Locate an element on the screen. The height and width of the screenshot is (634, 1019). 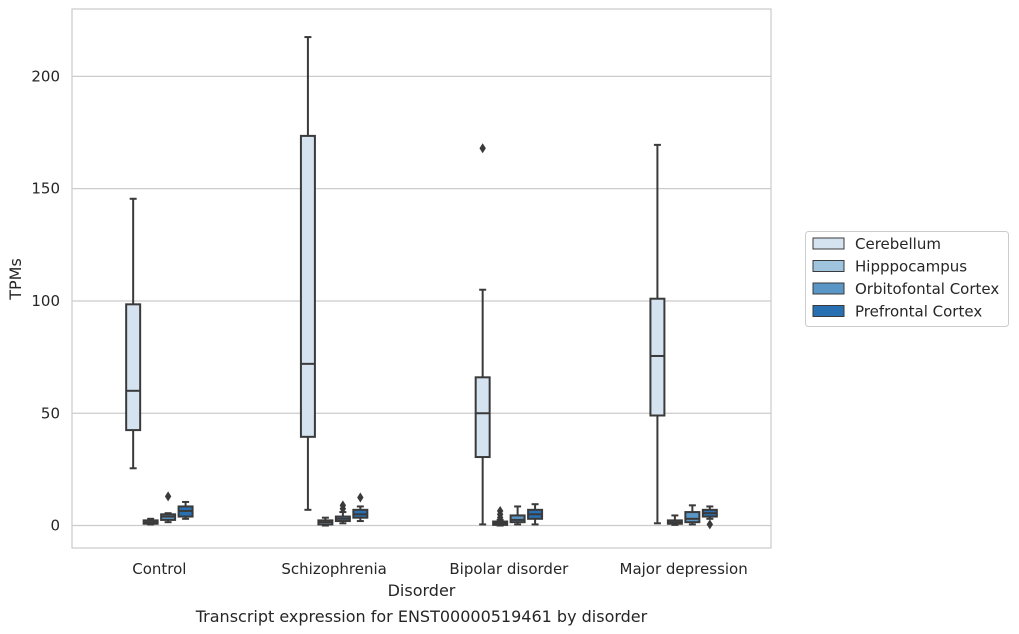
legend-label-orbitofontal-cortex: Orbitofontal Cortex is located at coordinates (927, 289).